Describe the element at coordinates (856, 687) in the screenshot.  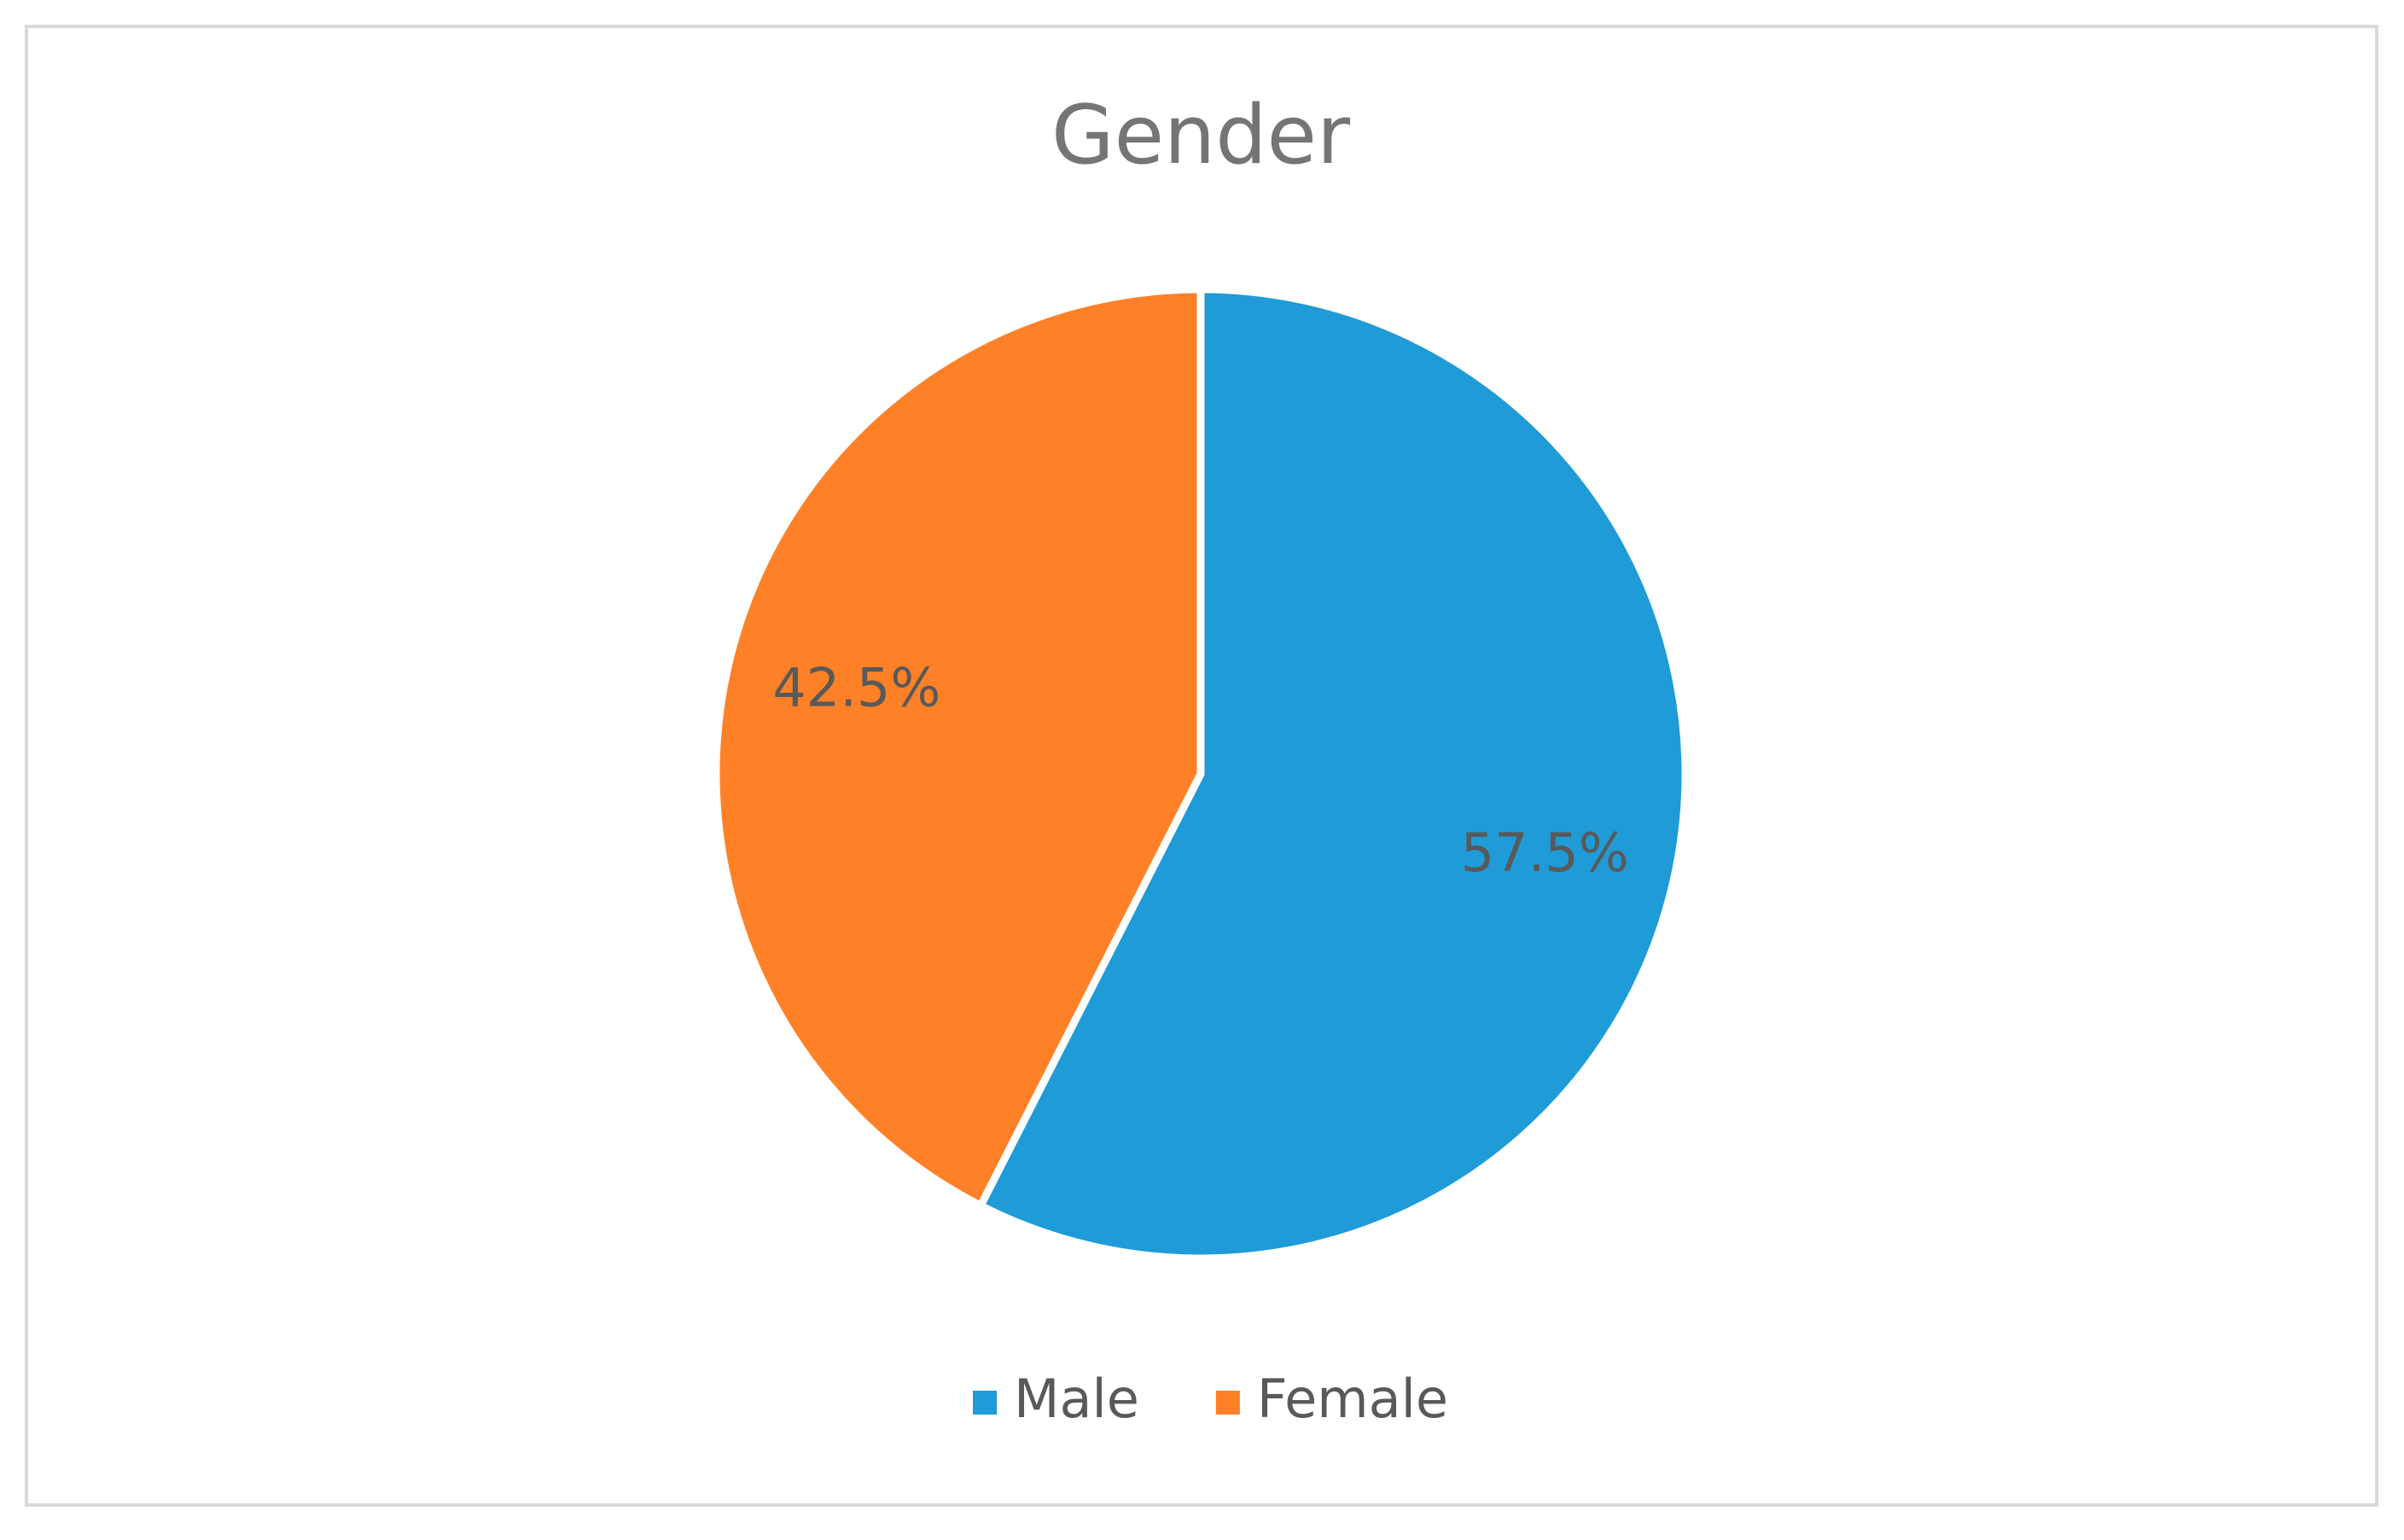
I see `data-label: 42.5%` at that location.